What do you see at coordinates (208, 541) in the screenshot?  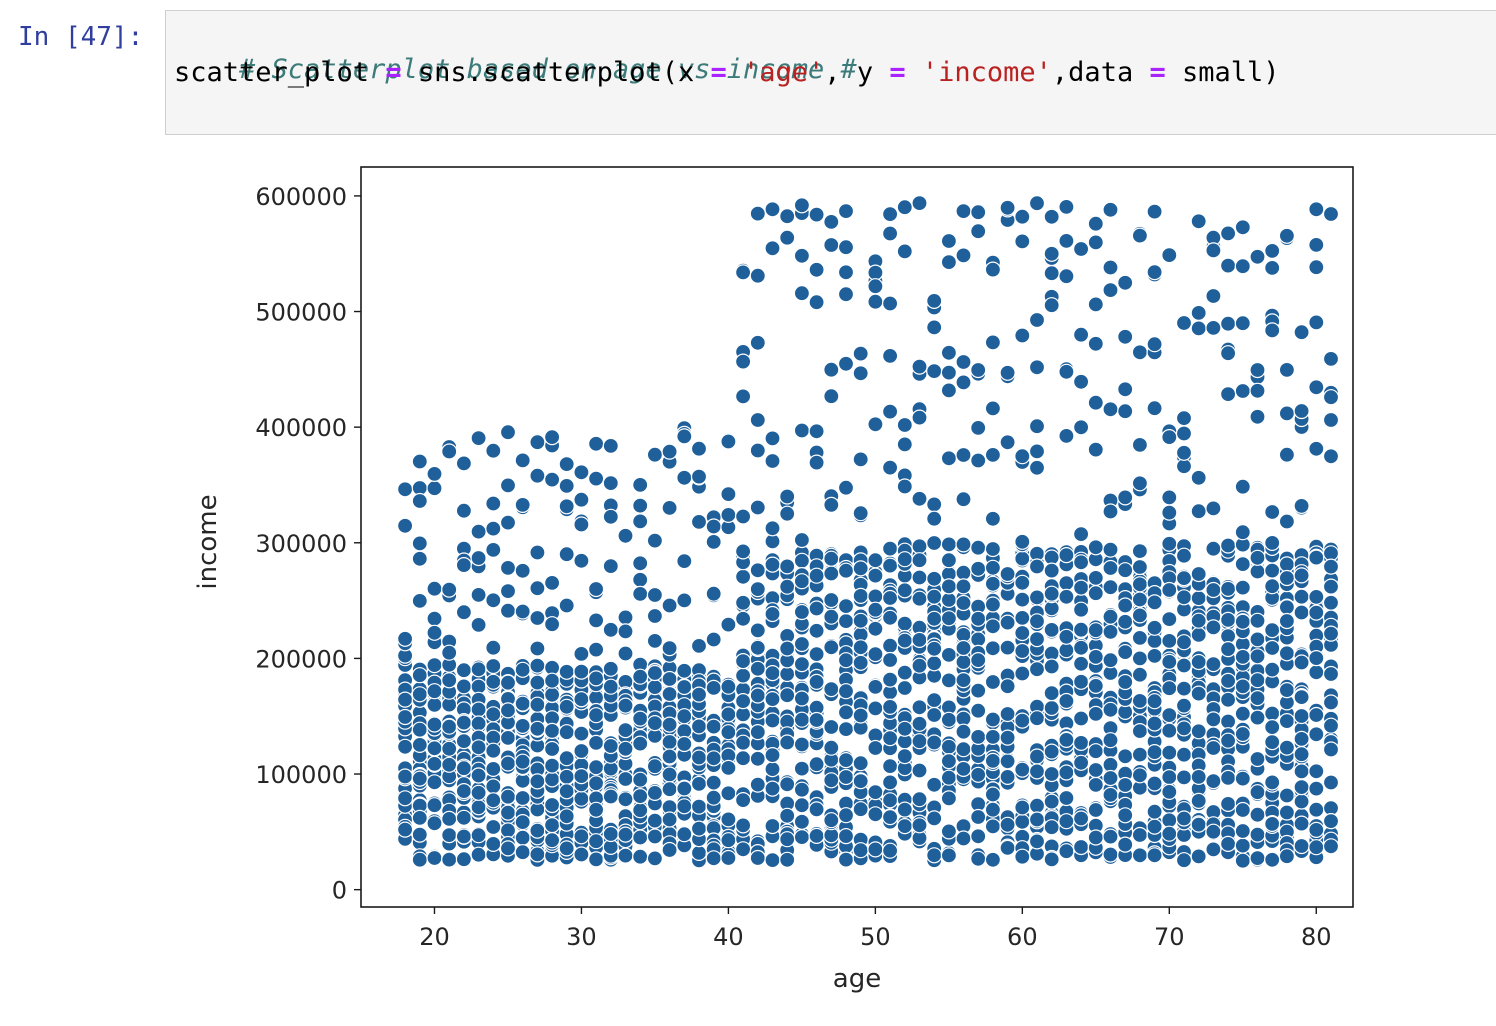 I see `y-axis-label: income` at bounding box center [208, 541].